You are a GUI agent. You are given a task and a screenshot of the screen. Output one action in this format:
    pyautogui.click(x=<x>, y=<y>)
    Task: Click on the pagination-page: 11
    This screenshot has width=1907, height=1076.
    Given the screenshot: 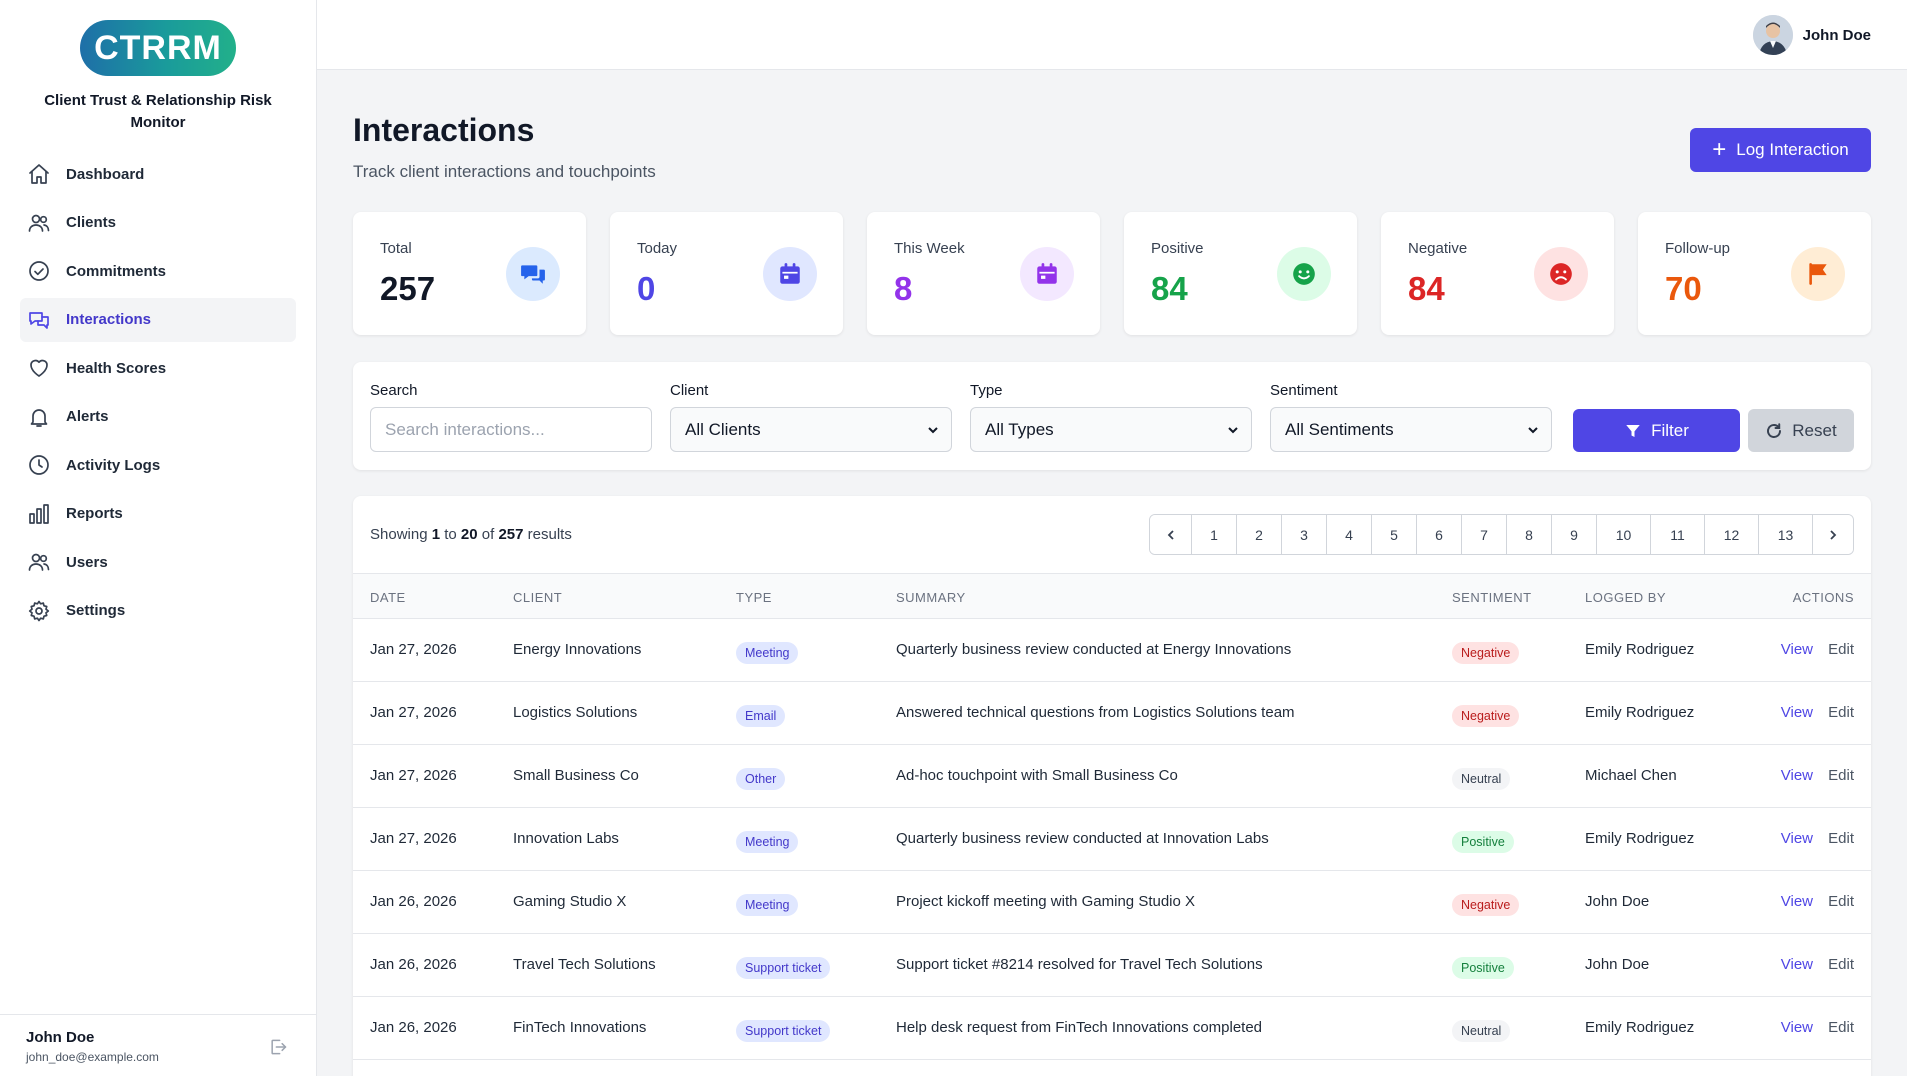 What is the action you would take?
    pyautogui.click(x=1677, y=534)
    